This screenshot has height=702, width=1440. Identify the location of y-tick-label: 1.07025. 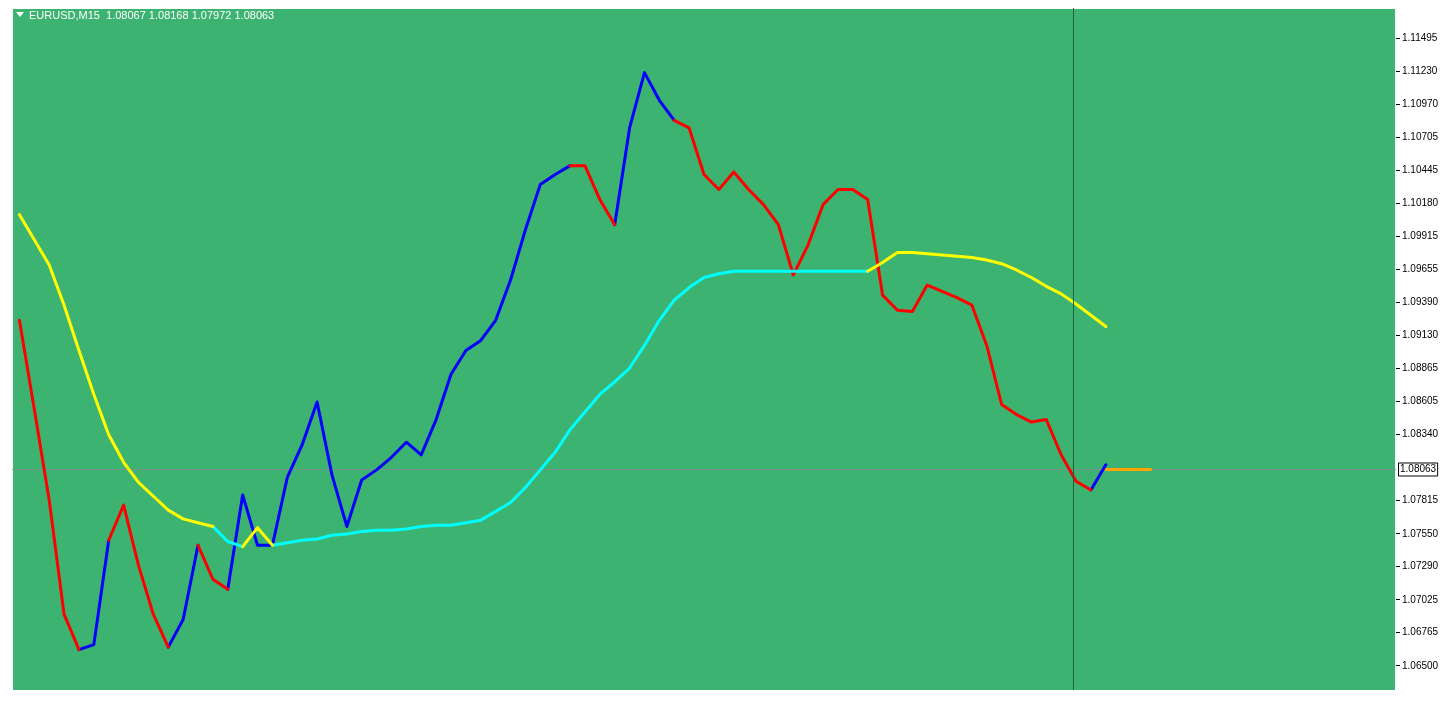
(1420, 599).